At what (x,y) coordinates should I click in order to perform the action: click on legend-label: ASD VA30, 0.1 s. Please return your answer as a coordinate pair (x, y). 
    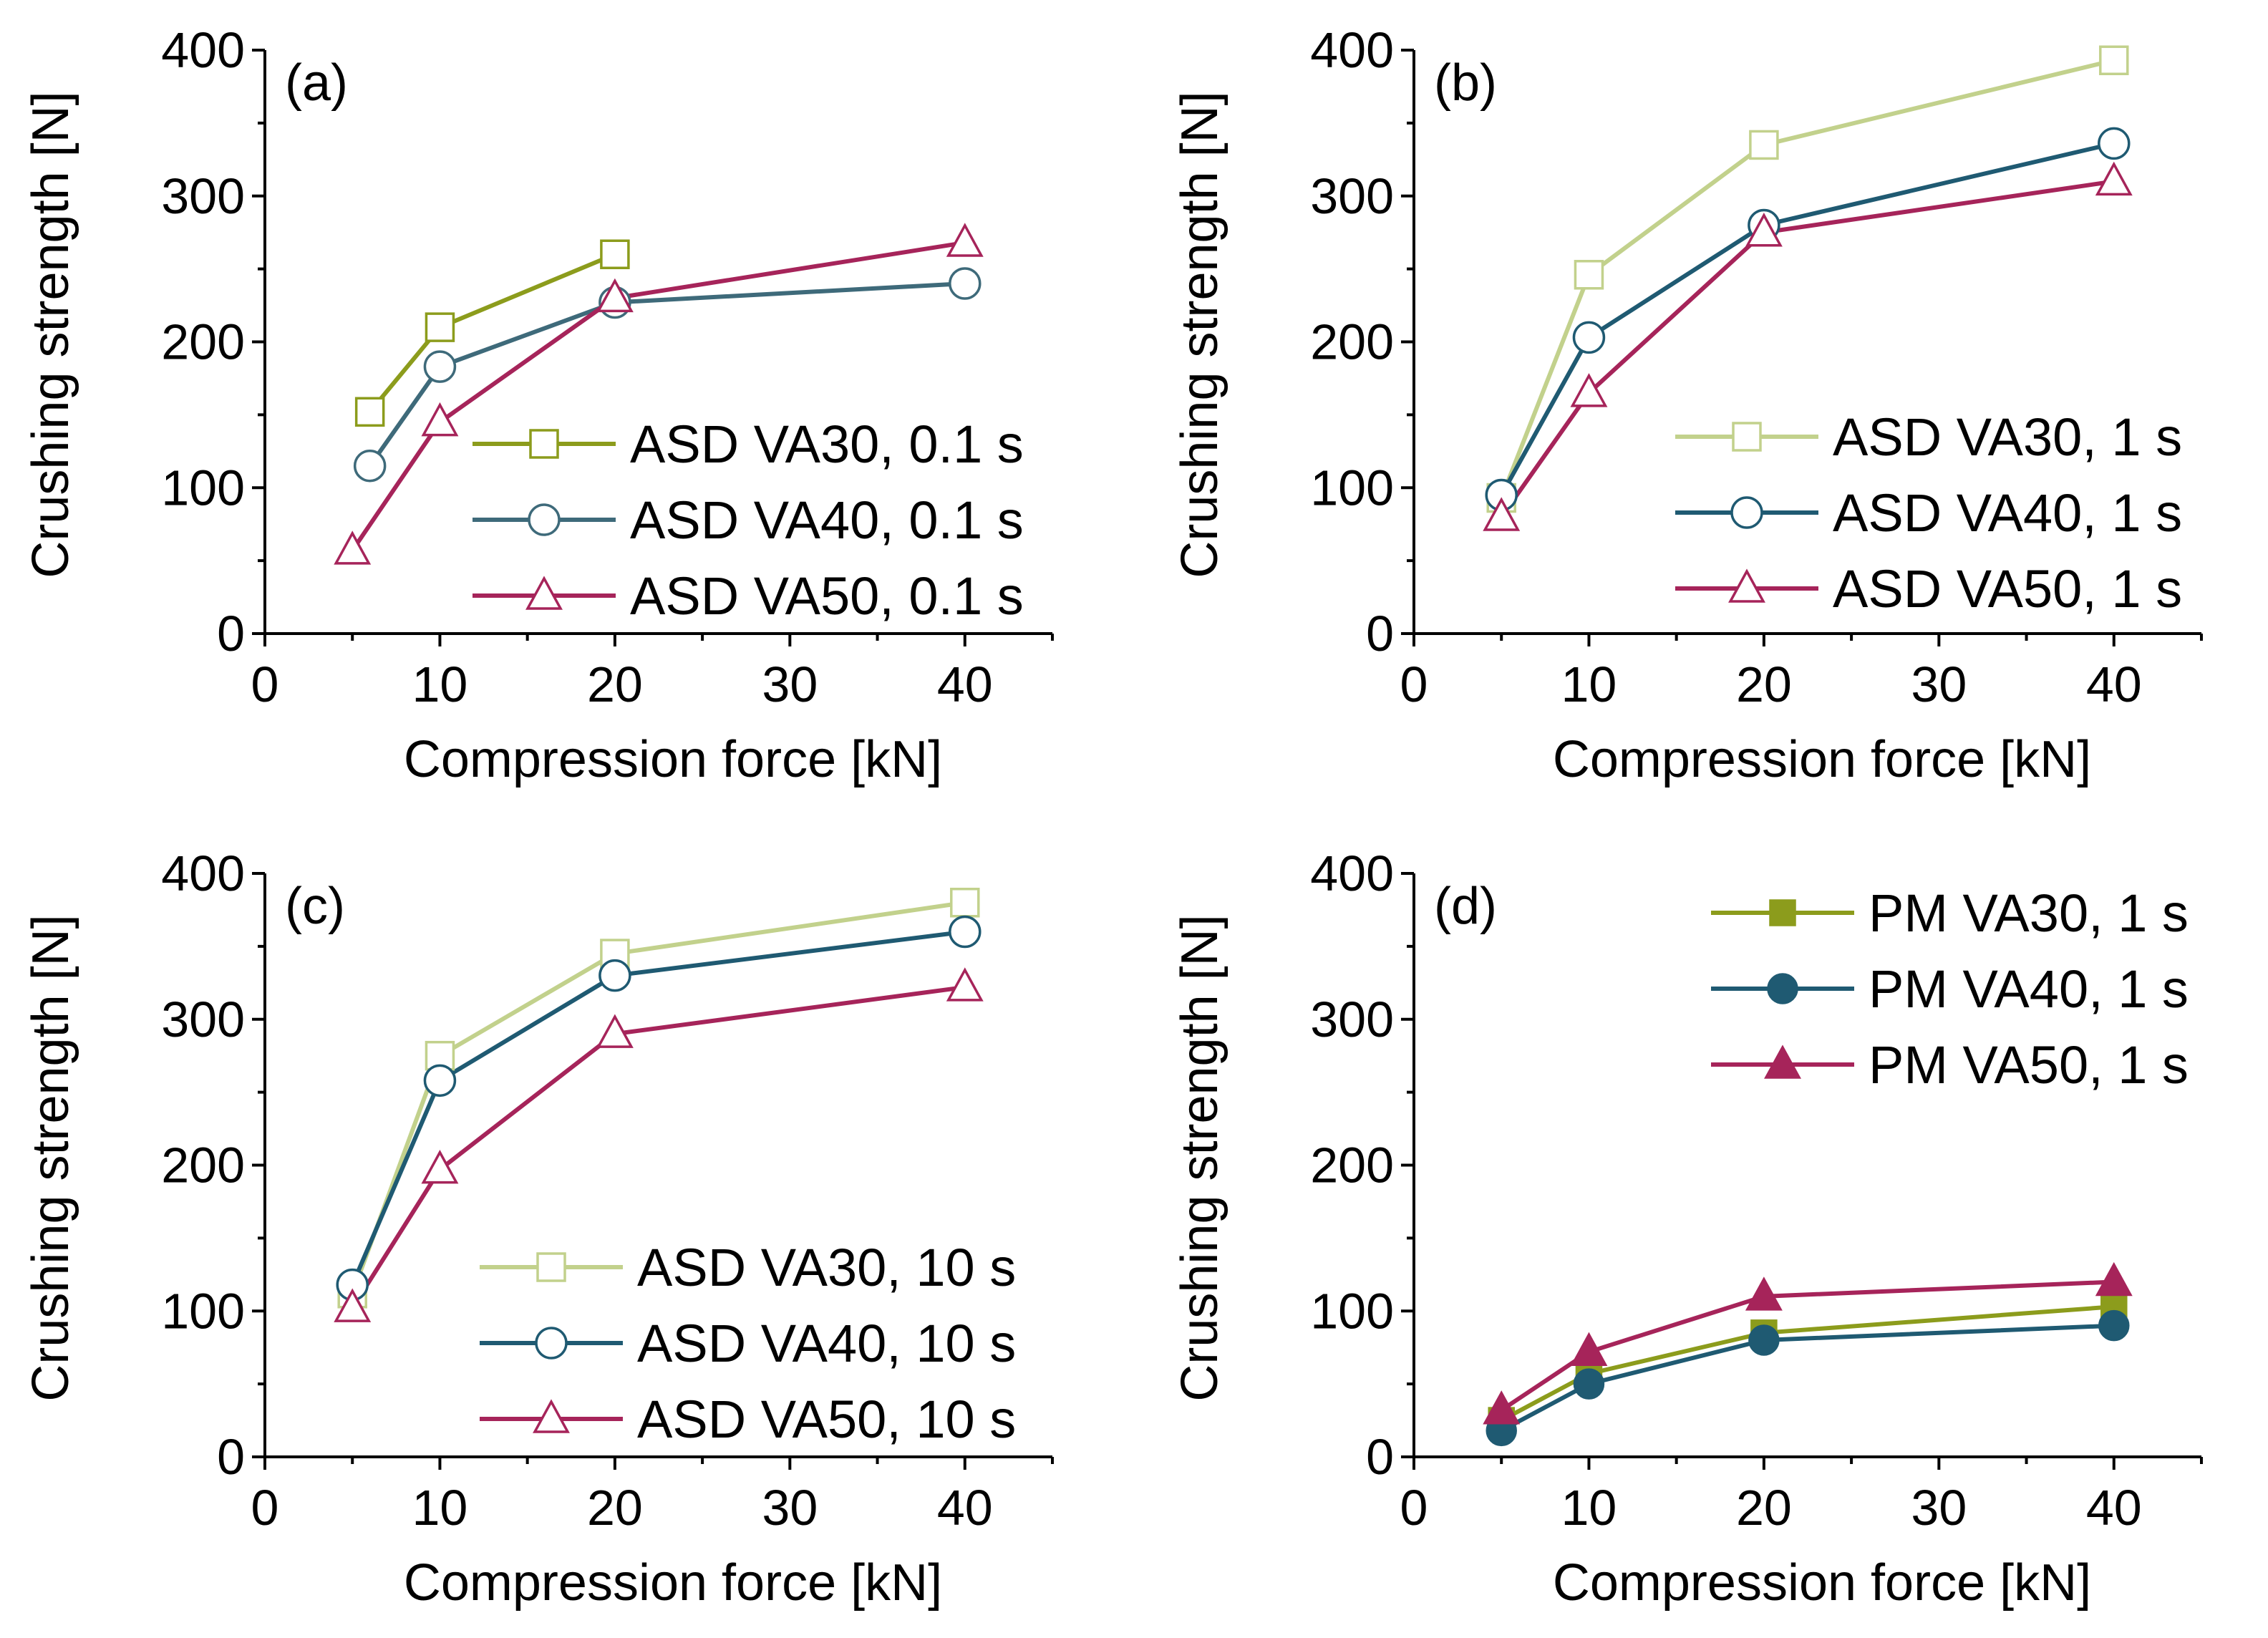
    Looking at the image, I should click on (827, 444).